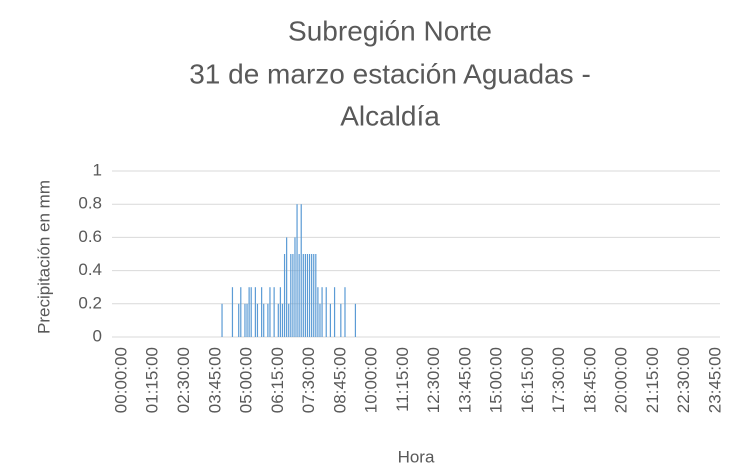  Describe the element at coordinates (120, 380) in the screenshot. I see `x-tick-label: 00:00:00` at that location.